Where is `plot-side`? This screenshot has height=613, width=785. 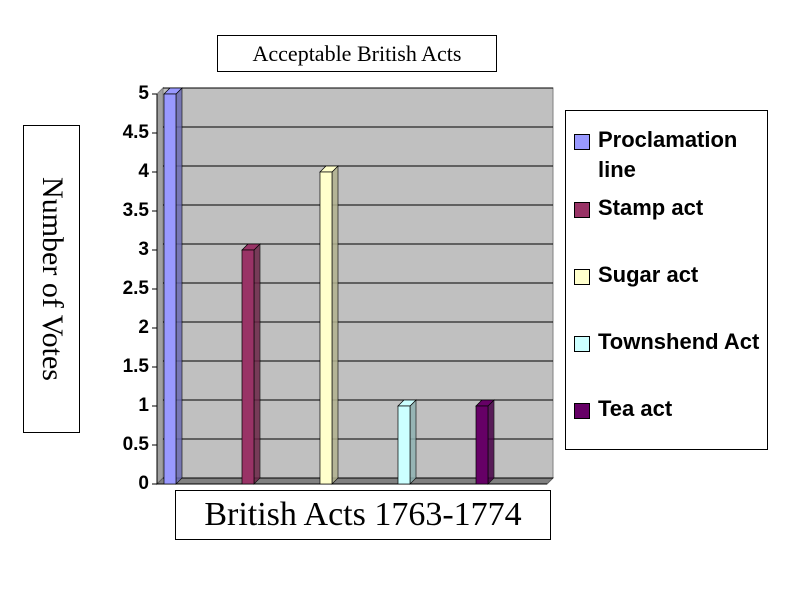
plot-side is located at coordinates (160, 286).